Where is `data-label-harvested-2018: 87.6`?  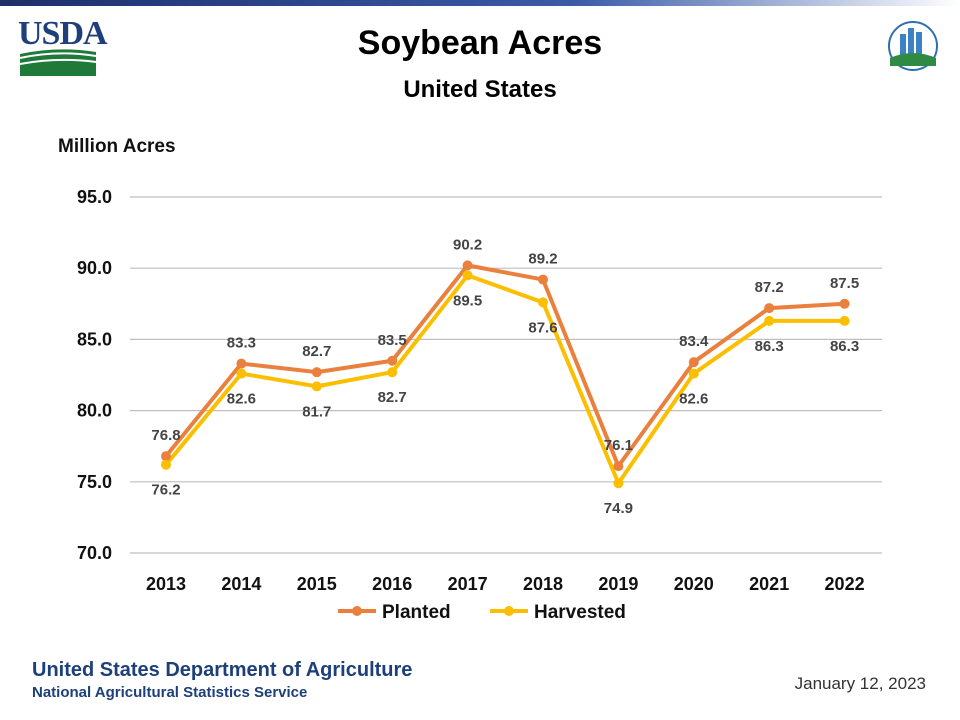
data-label-harvested-2018: 87.6 is located at coordinates (542, 327).